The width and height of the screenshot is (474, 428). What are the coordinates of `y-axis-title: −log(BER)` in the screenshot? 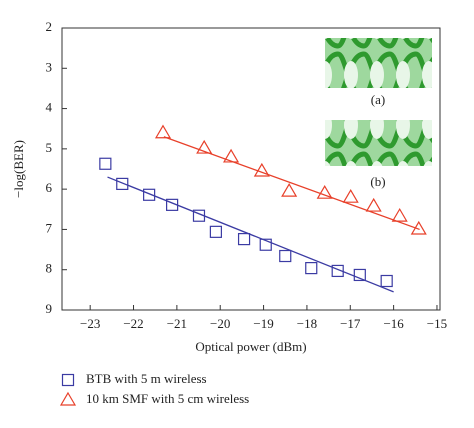 It's located at (18, 169).